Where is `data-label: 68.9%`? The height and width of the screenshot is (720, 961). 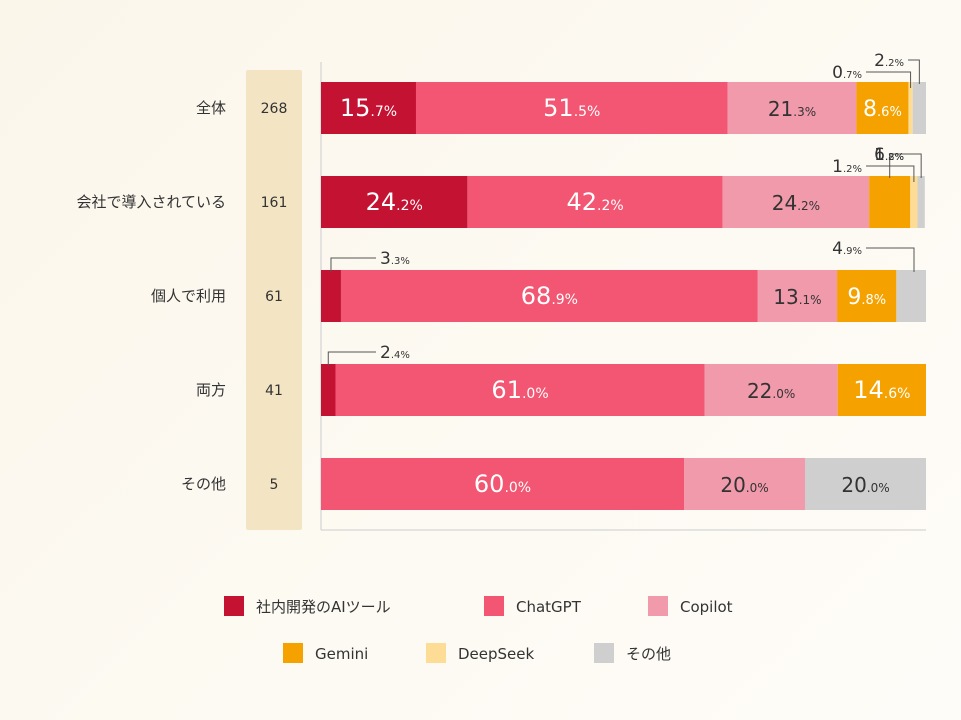 data-label: 68.9% is located at coordinates (549, 296).